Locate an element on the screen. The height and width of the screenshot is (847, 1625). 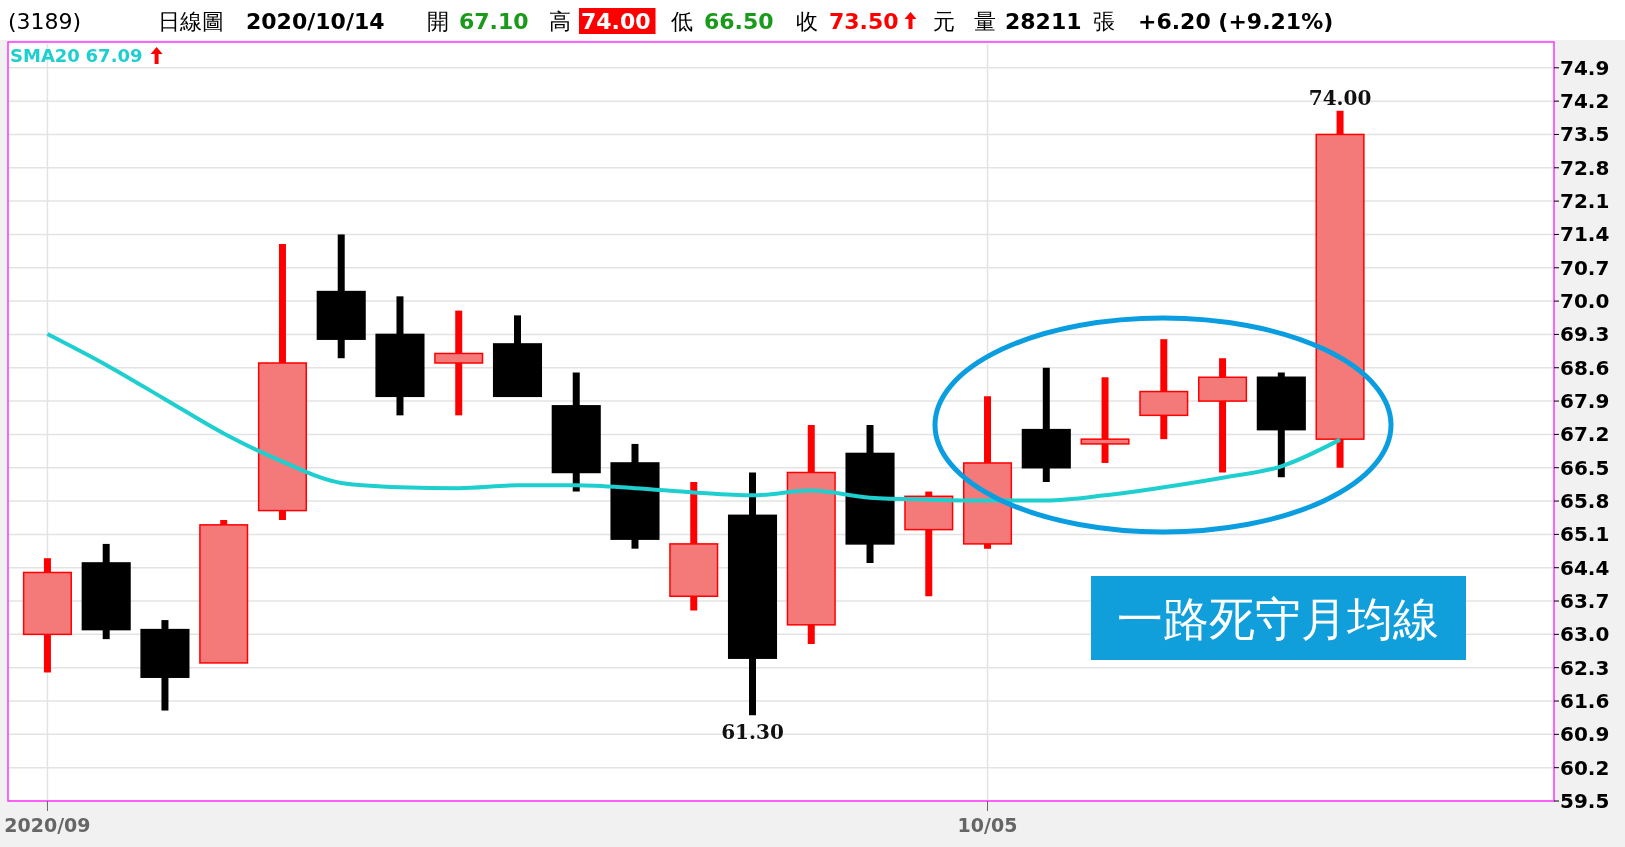
y-tick-label: 72.1 is located at coordinates (1585, 201).